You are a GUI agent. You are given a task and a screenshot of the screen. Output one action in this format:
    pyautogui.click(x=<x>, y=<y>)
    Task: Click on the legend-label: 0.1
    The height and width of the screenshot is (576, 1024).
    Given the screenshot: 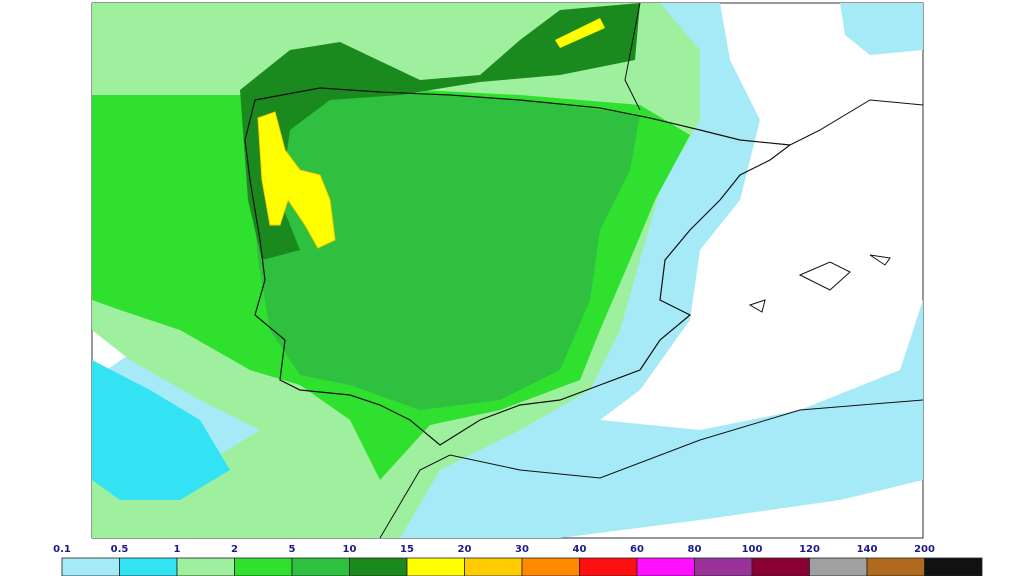 What is the action you would take?
    pyautogui.click(x=62, y=549)
    